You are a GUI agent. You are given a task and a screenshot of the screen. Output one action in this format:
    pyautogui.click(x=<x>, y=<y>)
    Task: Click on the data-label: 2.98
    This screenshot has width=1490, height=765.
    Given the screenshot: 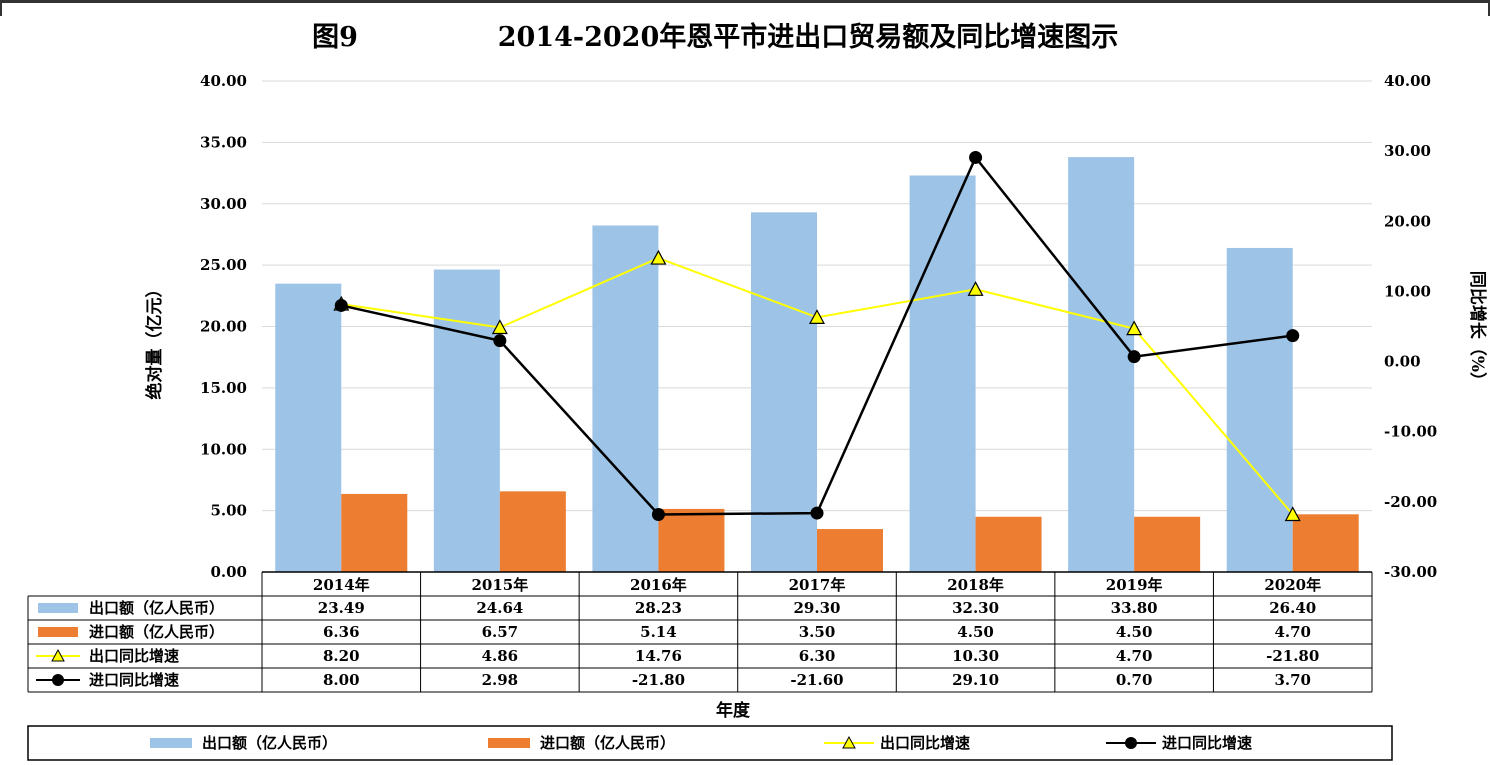 What is the action you would take?
    pyautogui.click(x=500, y=680)
    